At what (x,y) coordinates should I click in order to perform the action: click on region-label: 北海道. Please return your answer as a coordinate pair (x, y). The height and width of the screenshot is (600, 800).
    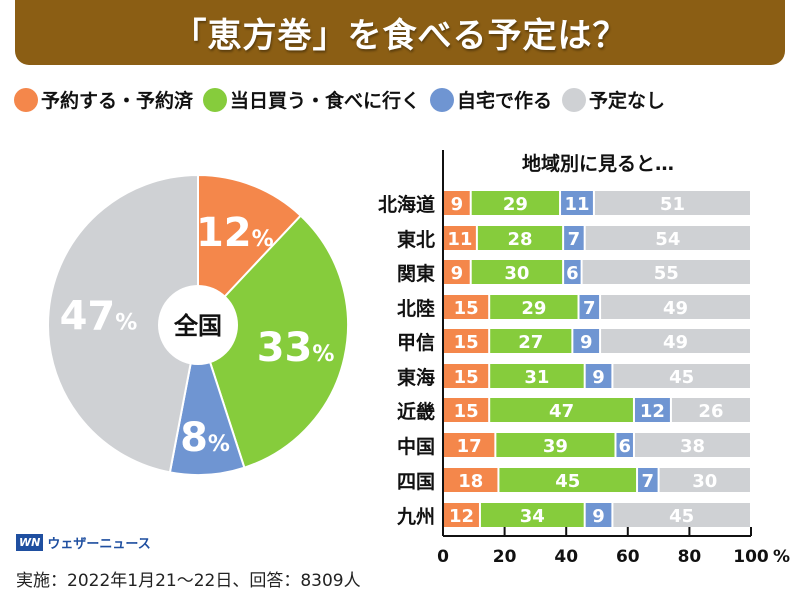
    Looking at the image, I should click on (406, 204).